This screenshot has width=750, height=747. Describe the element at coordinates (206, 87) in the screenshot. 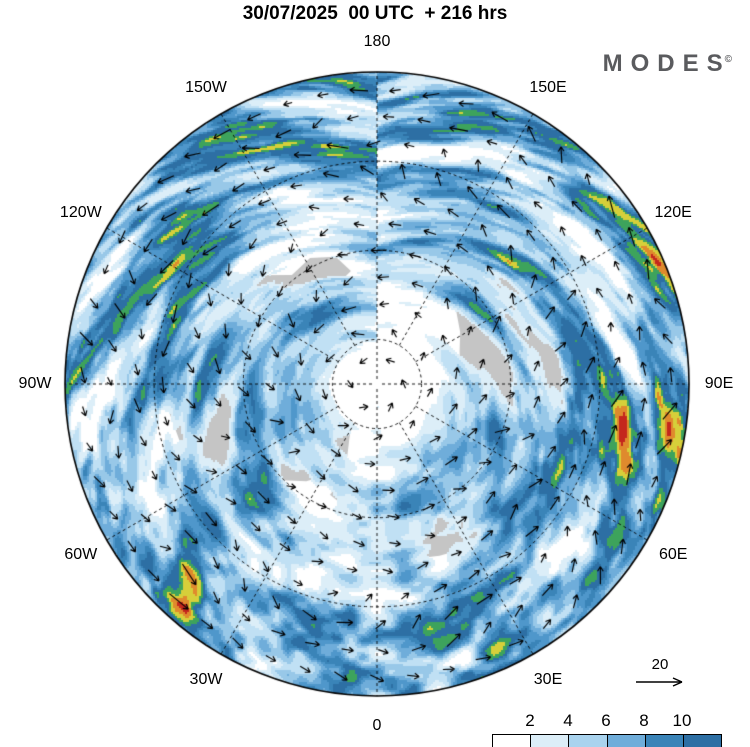

I see `lon-label-150w: 150W` at that location.